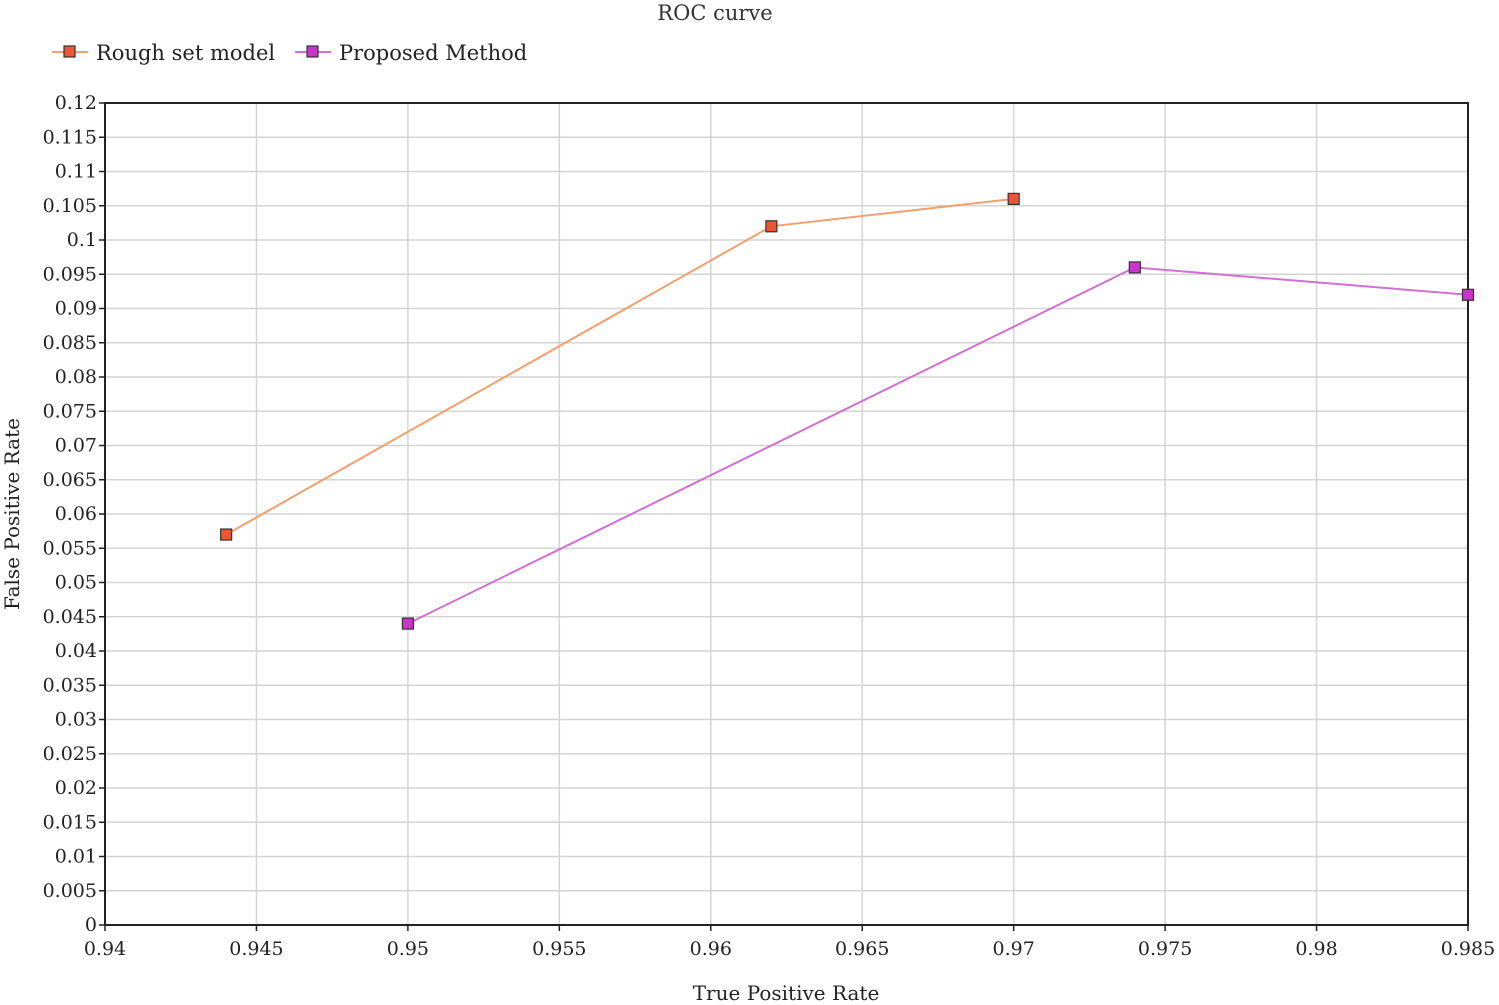  Describe the element at coordinates (105, 949) in the screenshot. I see `x-tick-label: 0.94` at that location.